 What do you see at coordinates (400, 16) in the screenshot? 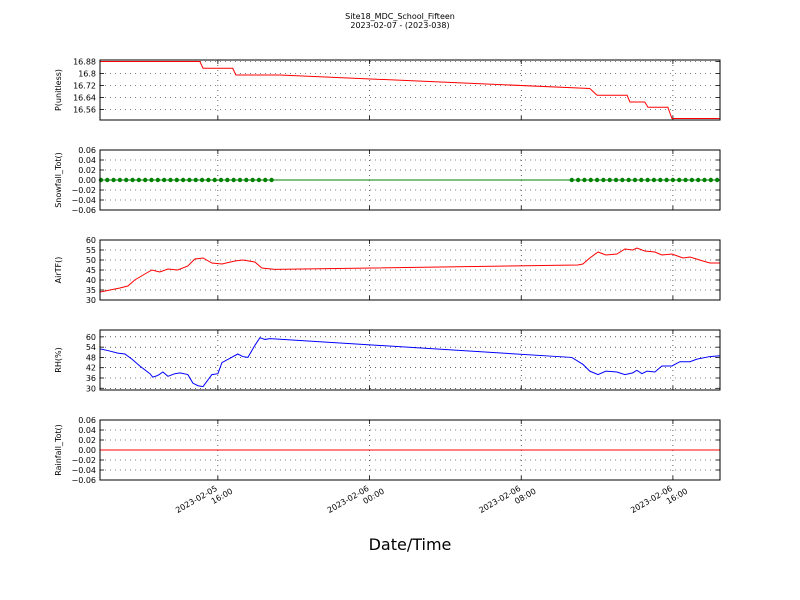
I see `figure-title: Site18_MDC_School_Fifteen` at bounding box center [400, 16].